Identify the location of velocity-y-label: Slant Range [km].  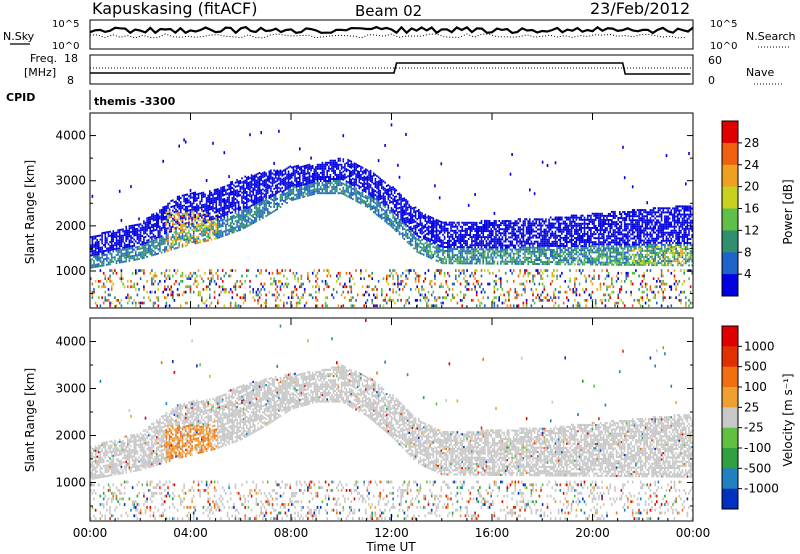
(30, 420).